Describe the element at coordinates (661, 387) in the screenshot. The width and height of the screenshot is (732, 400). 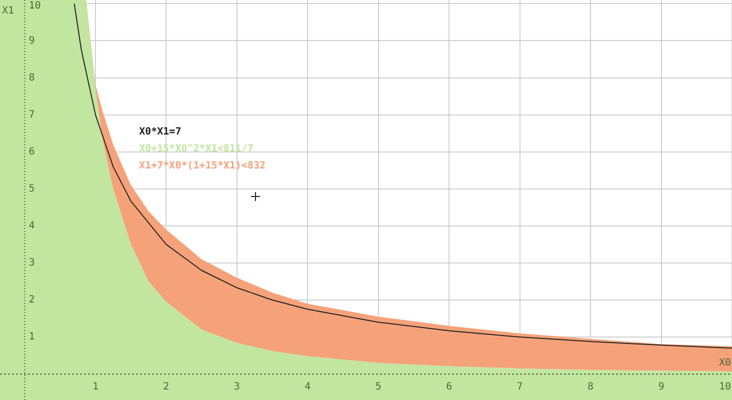
I see `x-tick-label: 9` at that location.